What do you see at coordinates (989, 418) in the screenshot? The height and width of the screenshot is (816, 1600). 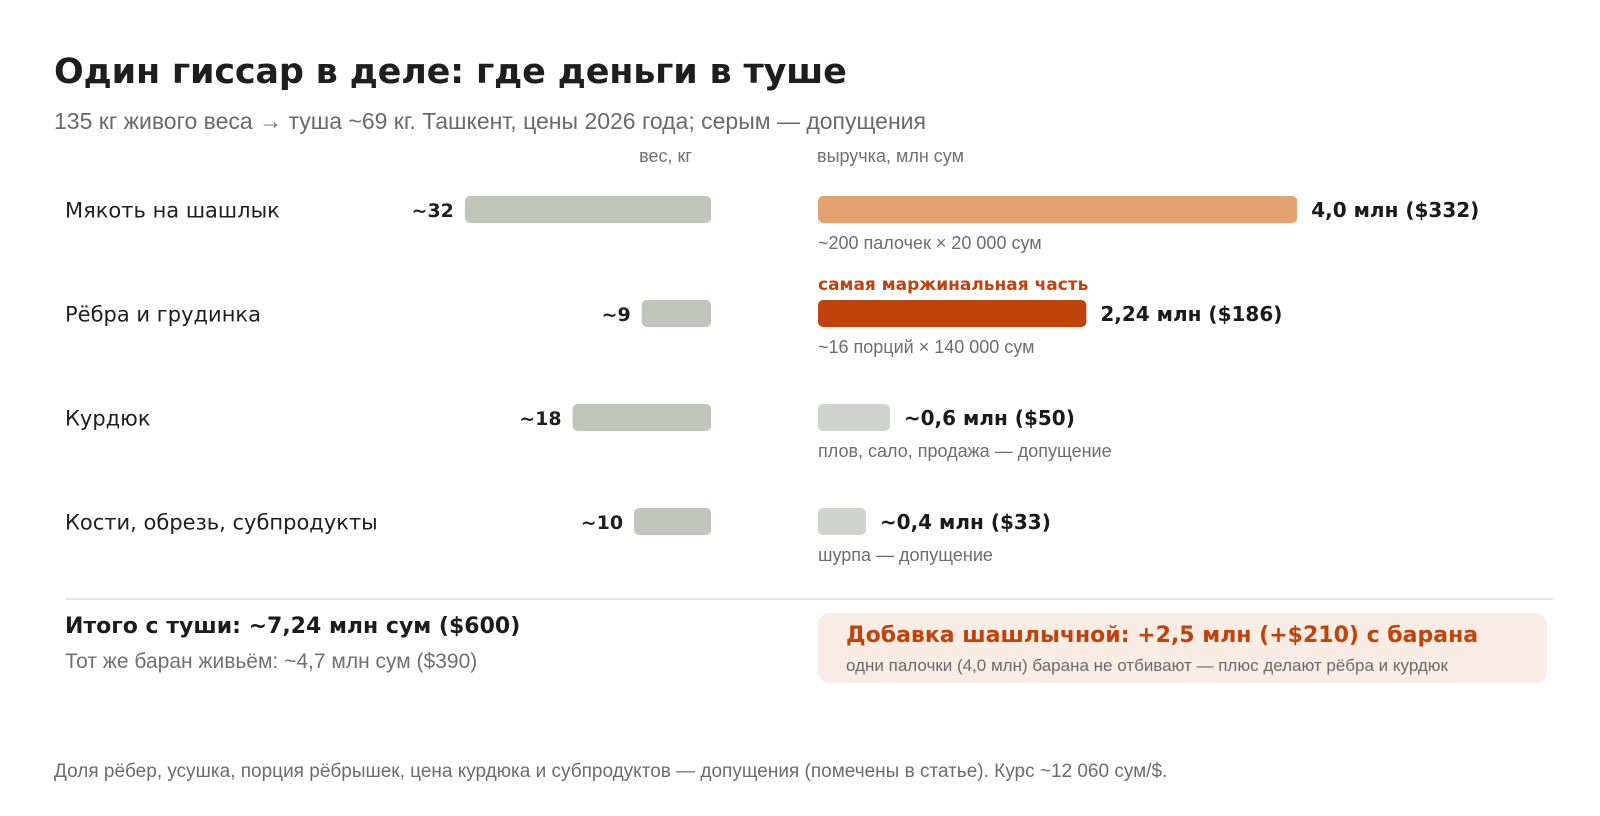 I see `revenue-value-label: ~0,6 млн ($50)` at bounding box center [989, 418].